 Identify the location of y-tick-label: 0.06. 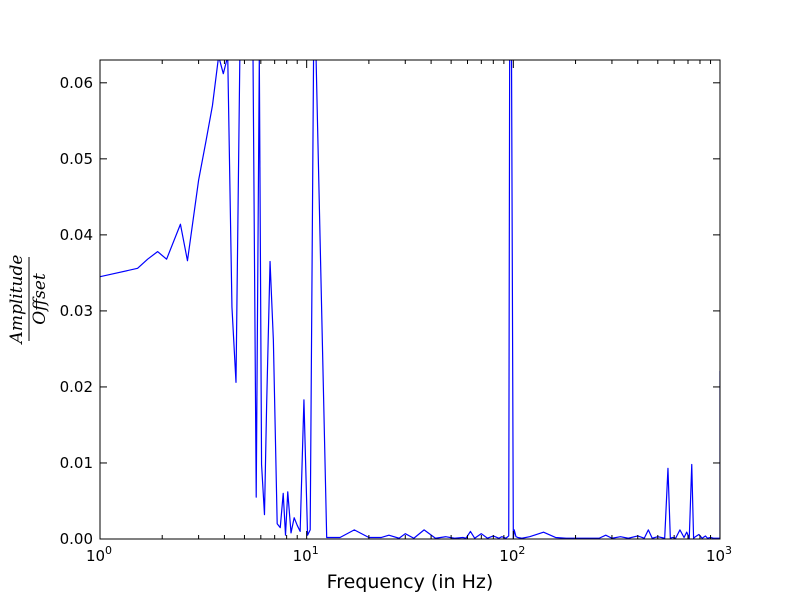
(76, 83).